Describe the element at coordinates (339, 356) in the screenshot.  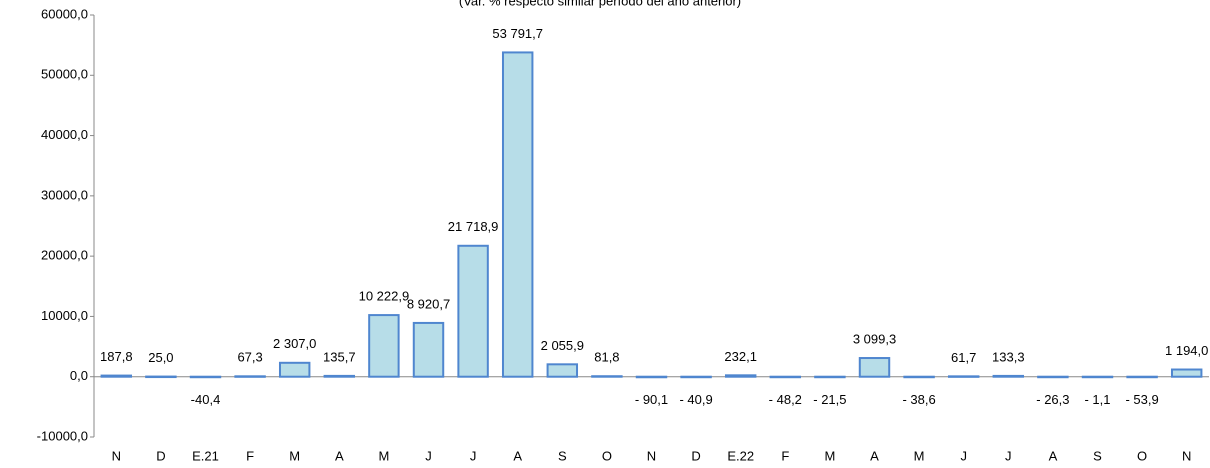
I see `value-label: 135,7` at that location.